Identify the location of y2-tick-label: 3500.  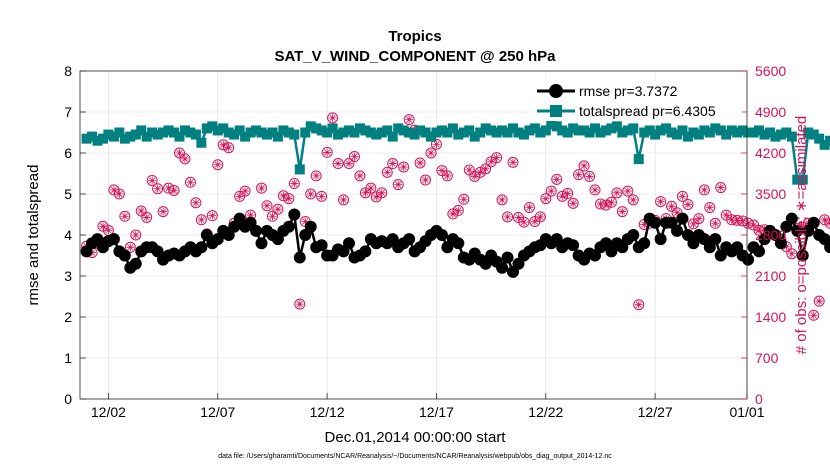
(770, 194).